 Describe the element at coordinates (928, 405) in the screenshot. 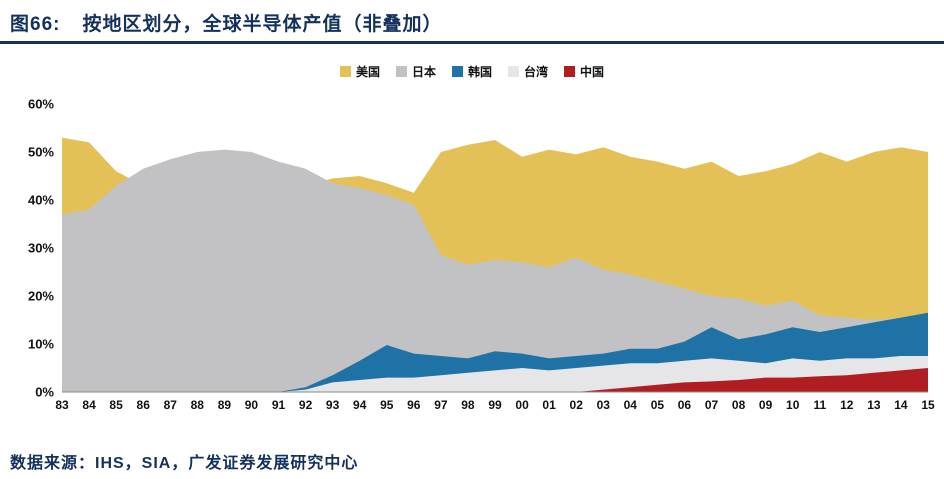

I see `x-tick-label: 15` at that location.